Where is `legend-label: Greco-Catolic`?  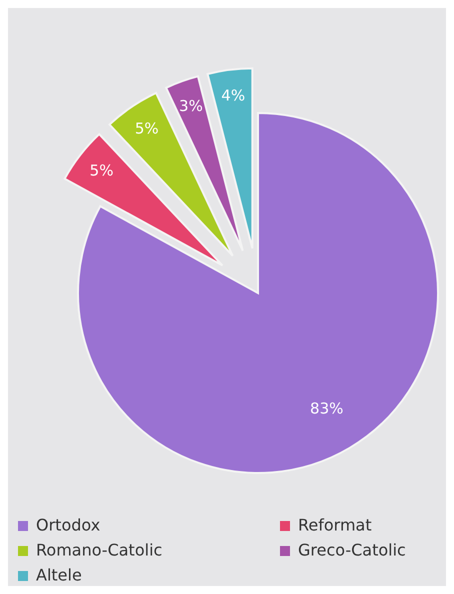 legend-label: Greco-Catolic is located at coordinates (352, 550).